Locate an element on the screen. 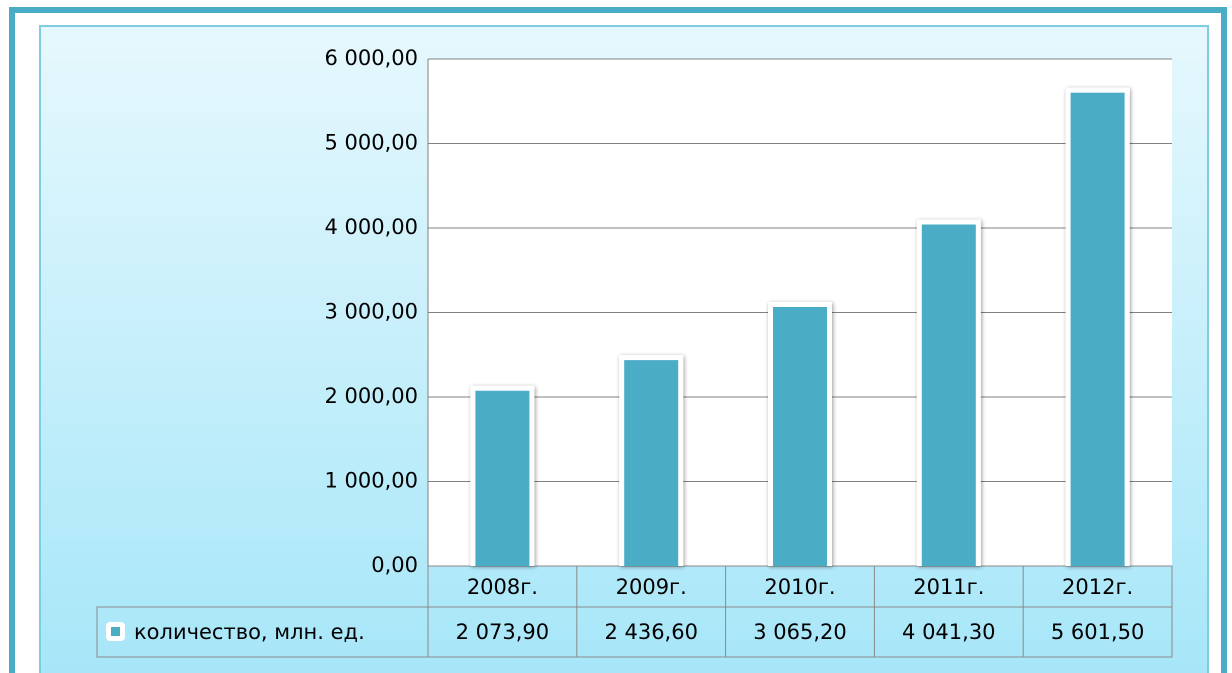 The width and height of the screenshot is (1232, 673). y-tick-label: 5 000,00 is located at coordinates (371, 143).